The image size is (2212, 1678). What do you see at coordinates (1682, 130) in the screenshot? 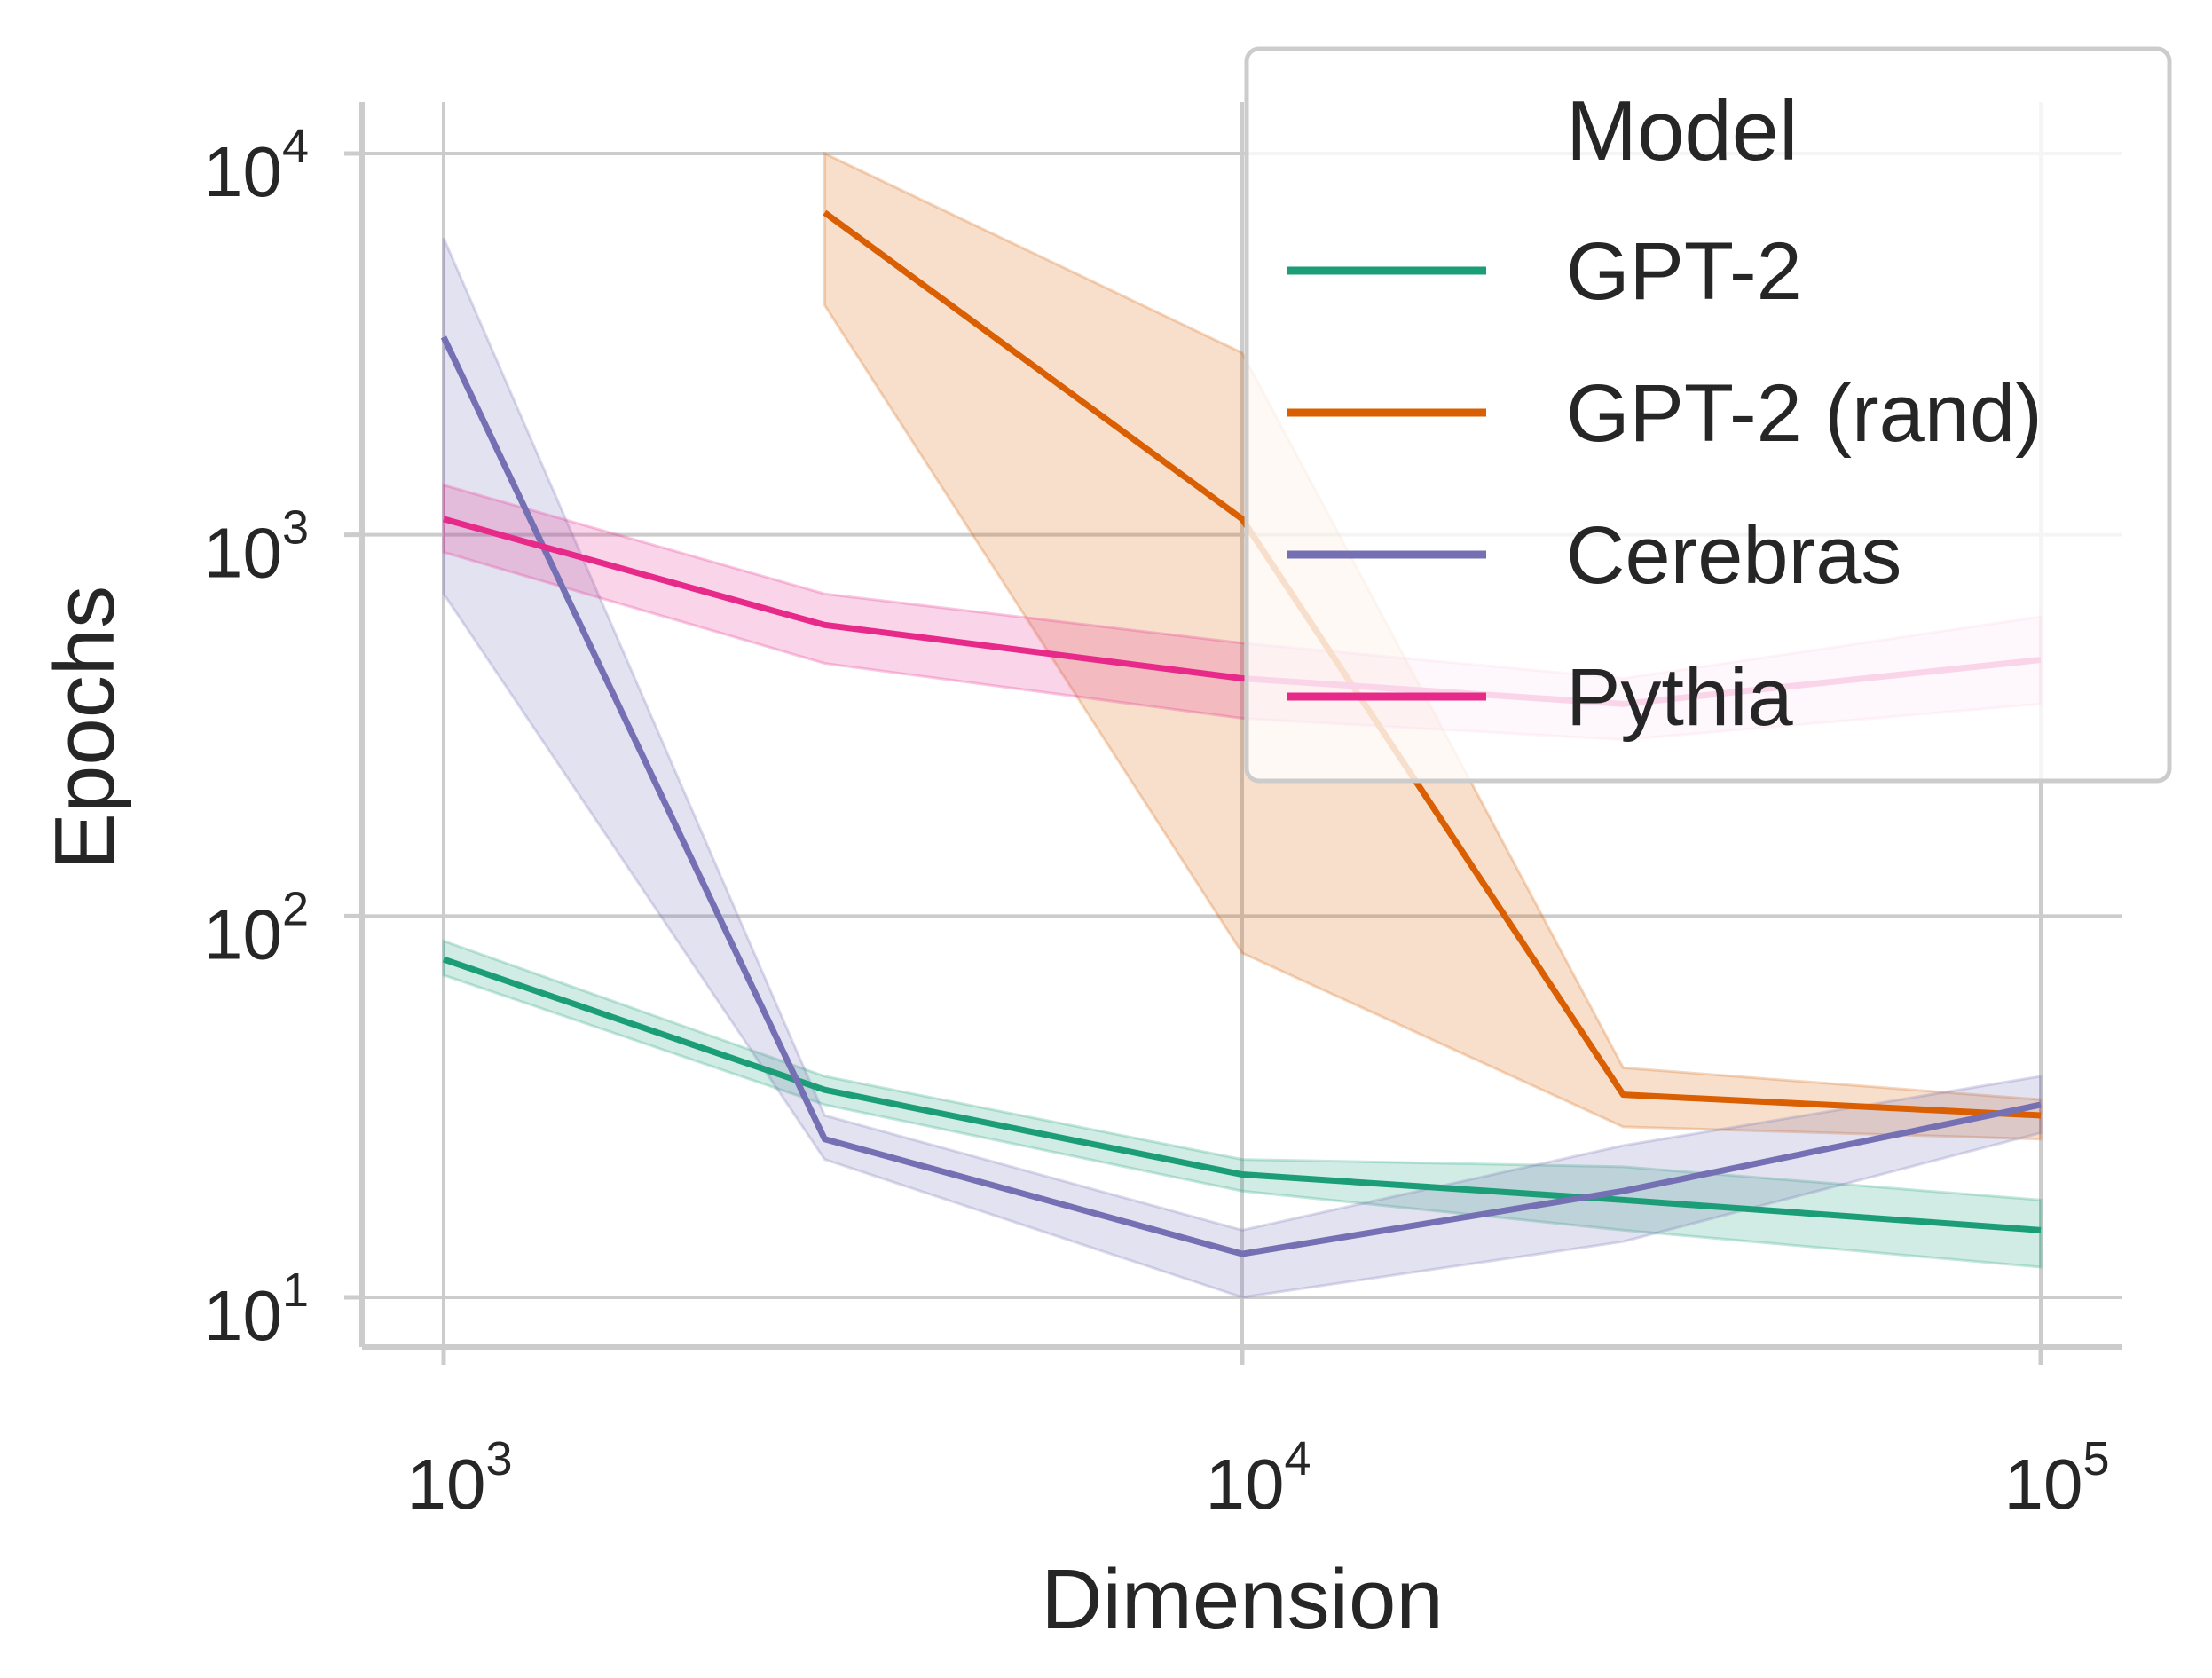
I see `legend-title: Model` at bounding box center [1682, 130].